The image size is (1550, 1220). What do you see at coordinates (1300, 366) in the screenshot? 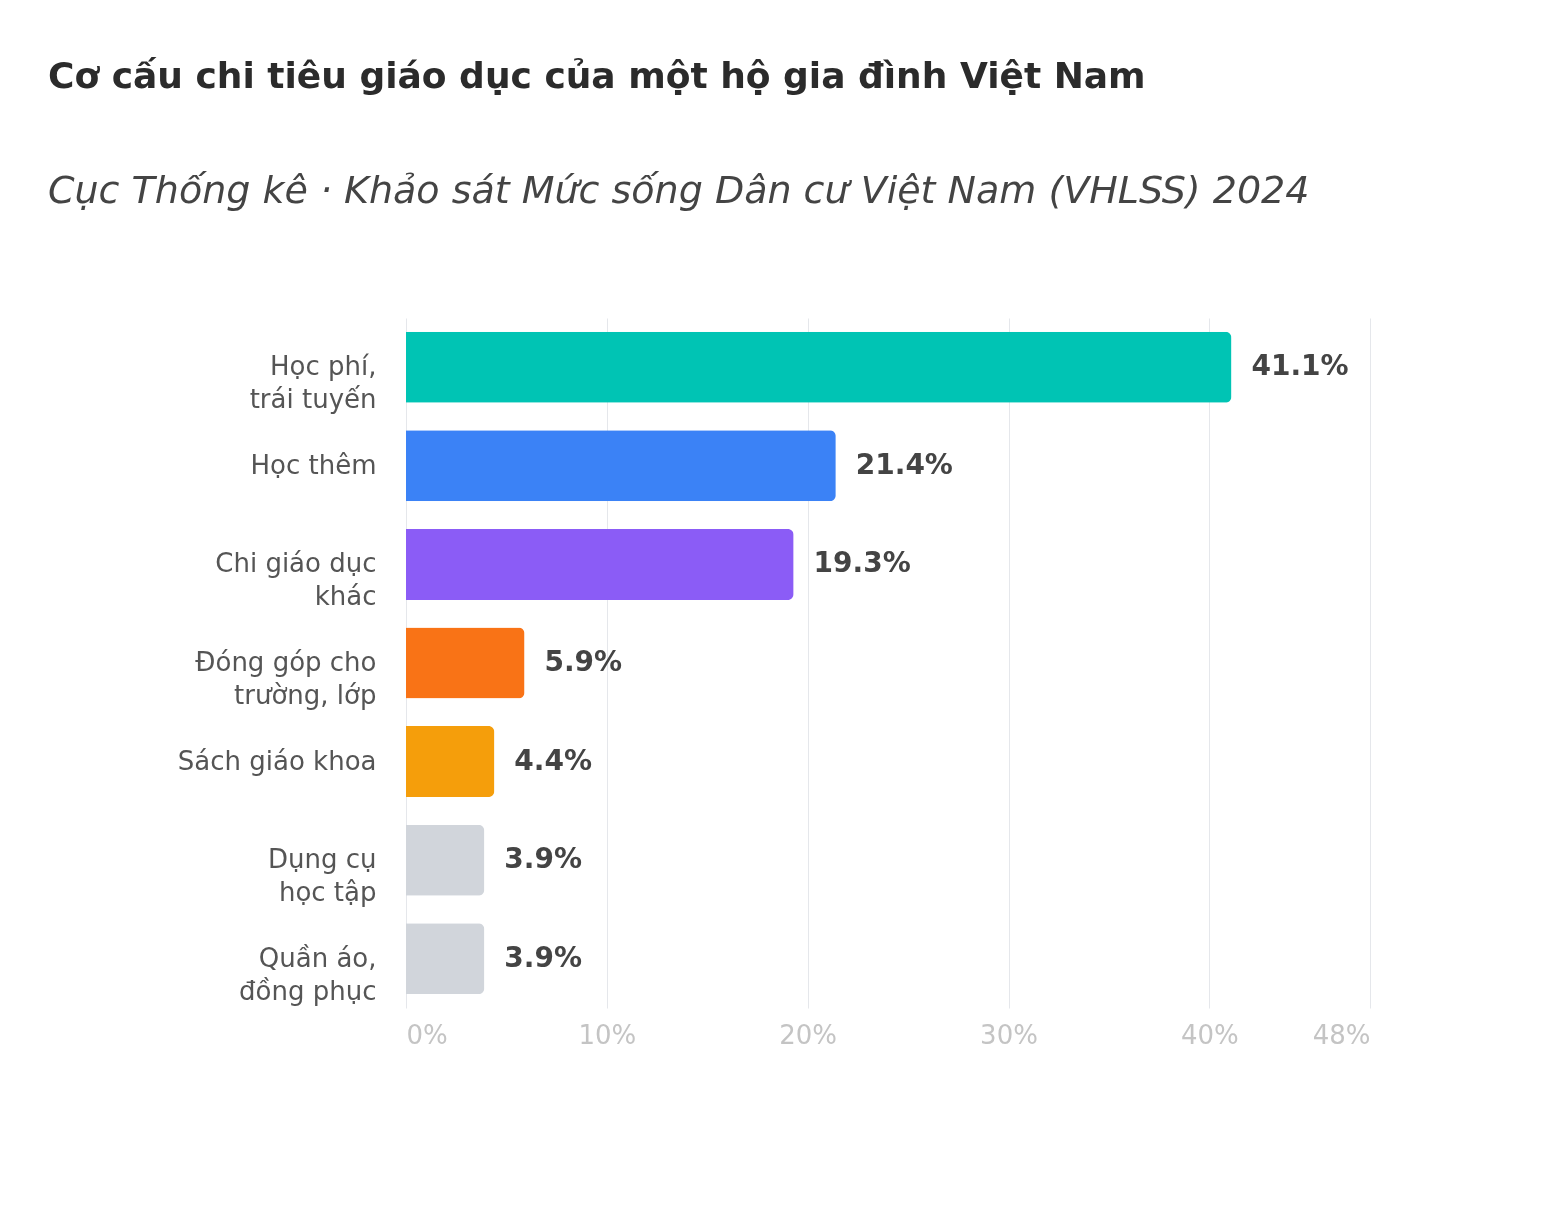
I see `data-label: 41.1%` at bounding box center [1300, 366].